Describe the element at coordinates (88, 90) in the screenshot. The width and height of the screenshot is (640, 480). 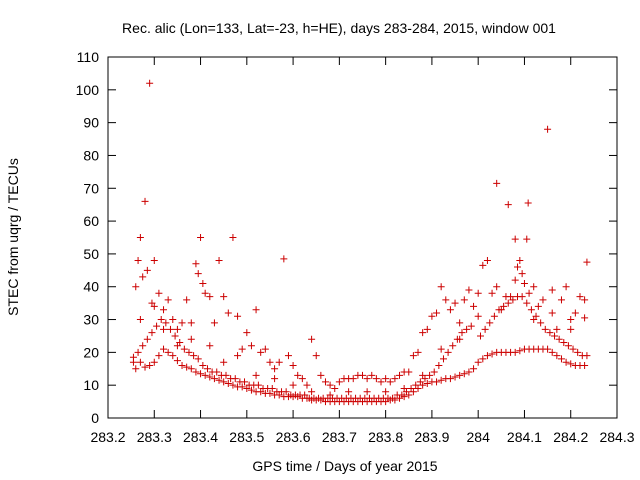
I see `y-tick-label: 100` at that location.